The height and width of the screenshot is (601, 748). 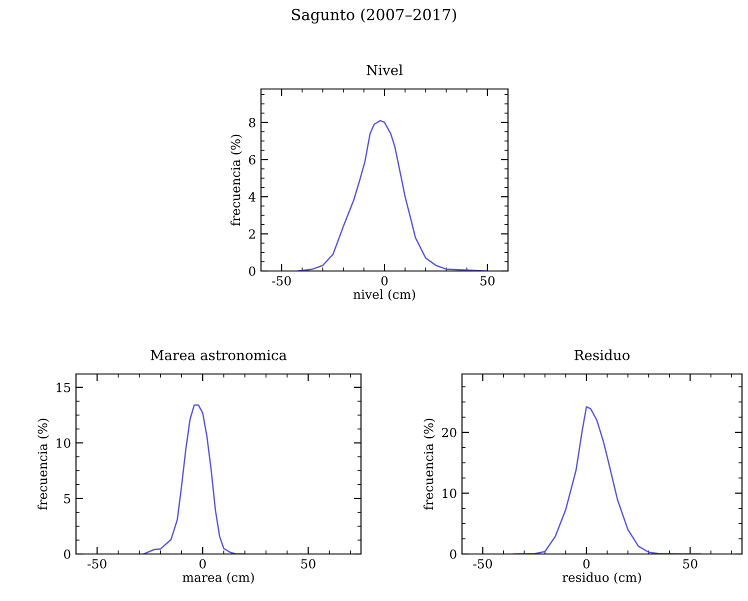 I want to click on y-tick-label: 8, so click(x=252, y=123).